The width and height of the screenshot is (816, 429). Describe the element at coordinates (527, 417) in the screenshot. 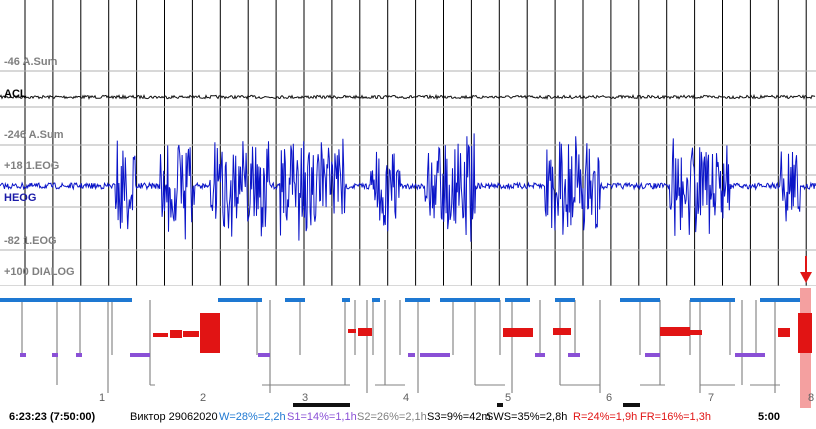

I see `stat-sws: SWS=35%=2,8h` at that location.